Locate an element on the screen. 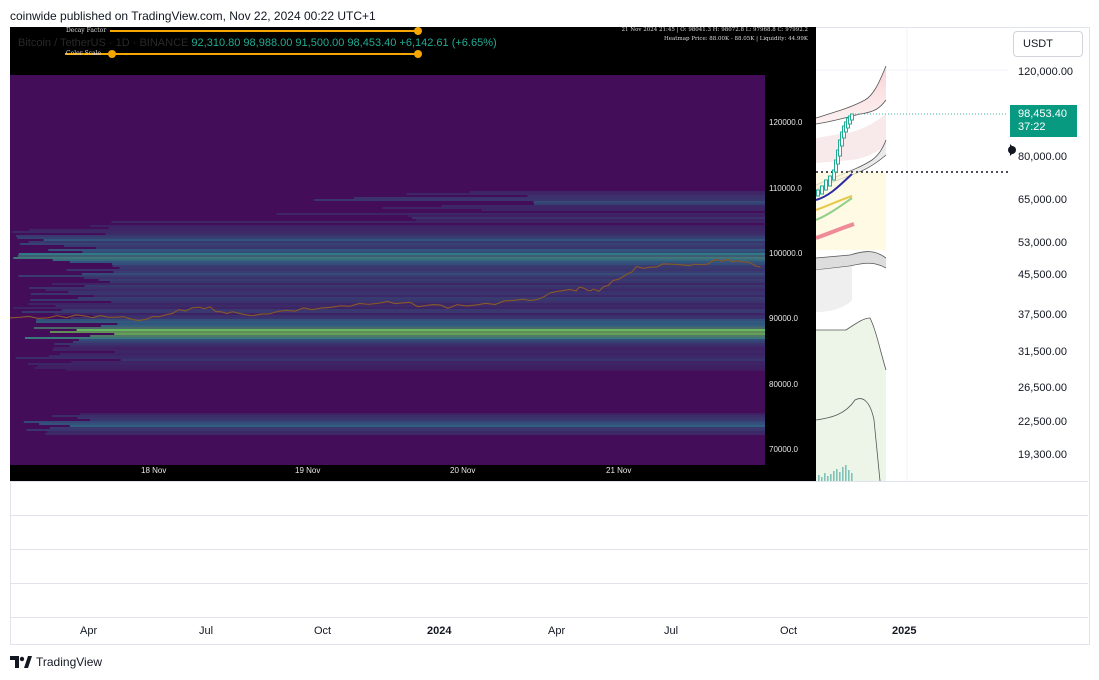 This screenshot has width=1099, height=680. currency-selector-button: USDT is located at coordinates (1048, 44).